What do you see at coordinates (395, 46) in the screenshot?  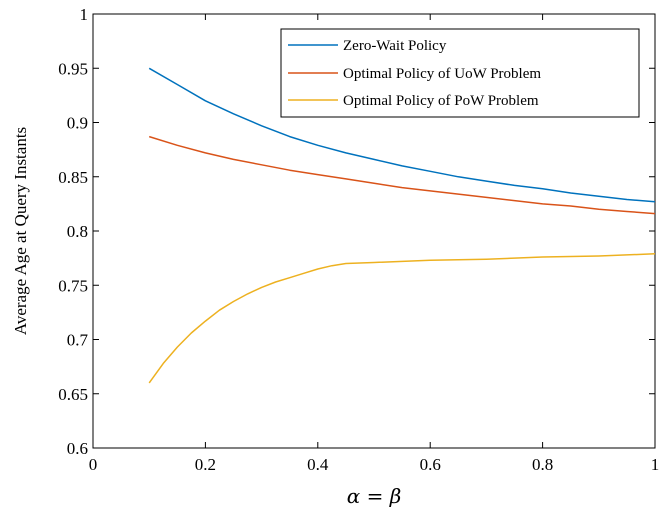 I see `legend-label-zero-wait: Zero-Wait Policy` at bounding box center [395, 46].